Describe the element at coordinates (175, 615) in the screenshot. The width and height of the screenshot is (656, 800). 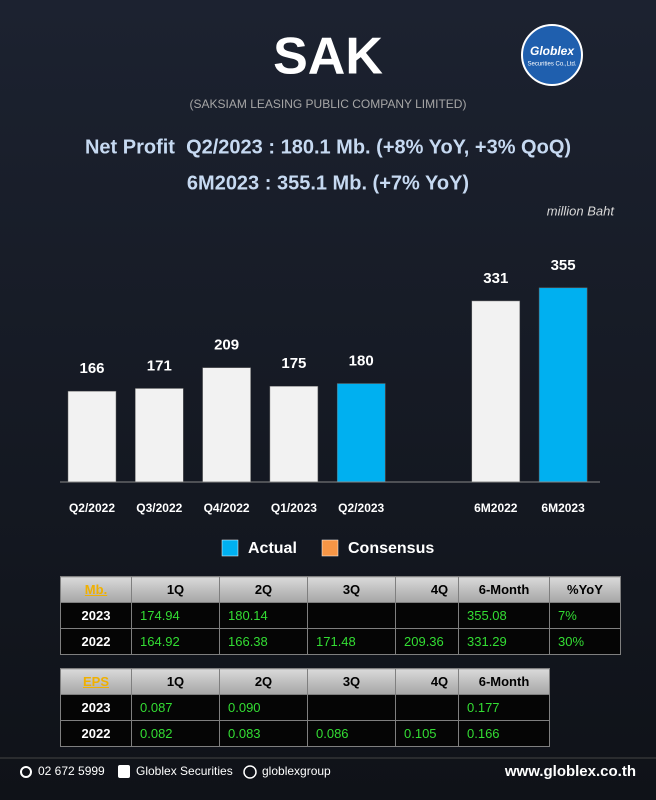
I see `table-cell: 174.94` at that location.